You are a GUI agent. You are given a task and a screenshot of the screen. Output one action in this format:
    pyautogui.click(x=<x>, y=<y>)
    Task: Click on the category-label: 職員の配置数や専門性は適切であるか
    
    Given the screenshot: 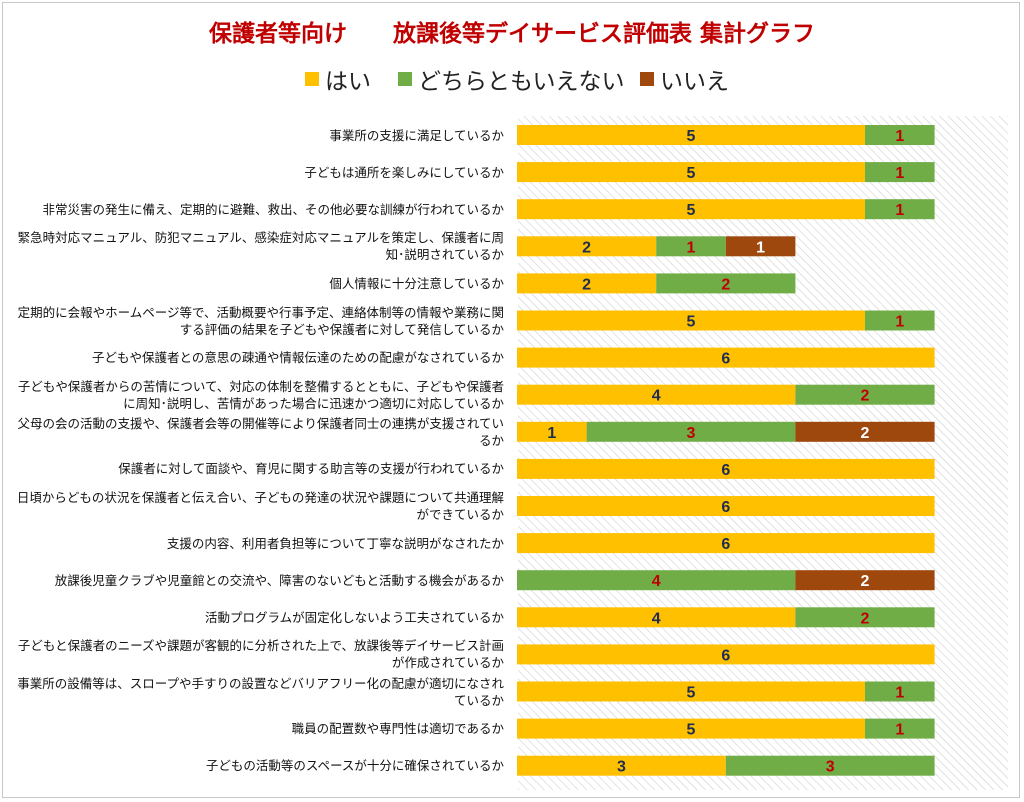 What is the action you would take?
    pyautogui.click(x=397, y=729)
    